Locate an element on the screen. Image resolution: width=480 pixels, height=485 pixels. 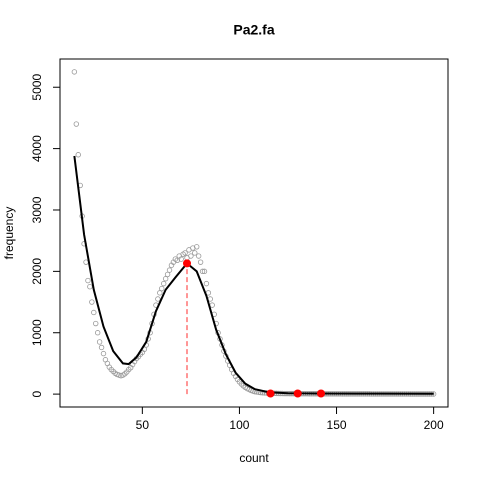
x-tick-label: 200 is located at coordinates (434, 425).